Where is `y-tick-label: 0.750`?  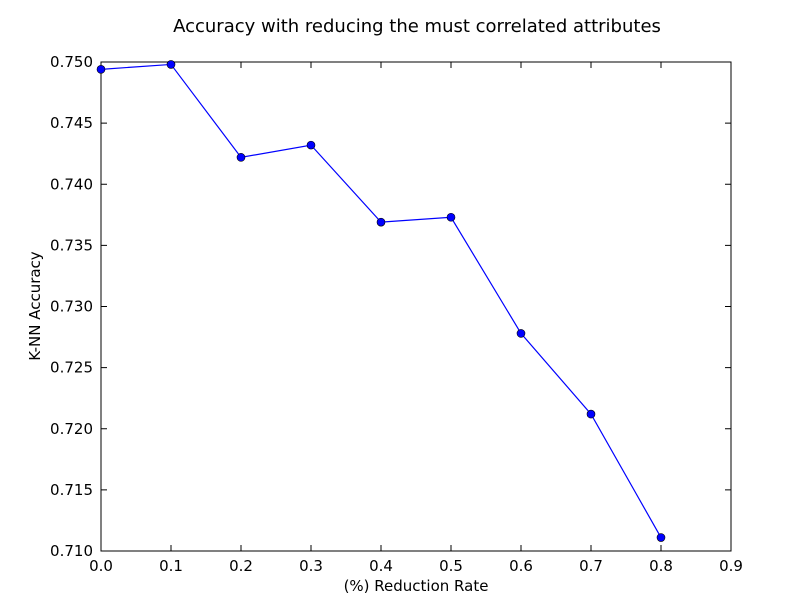
y-tick-label: 0.750 is located at coordinates (71, 62).